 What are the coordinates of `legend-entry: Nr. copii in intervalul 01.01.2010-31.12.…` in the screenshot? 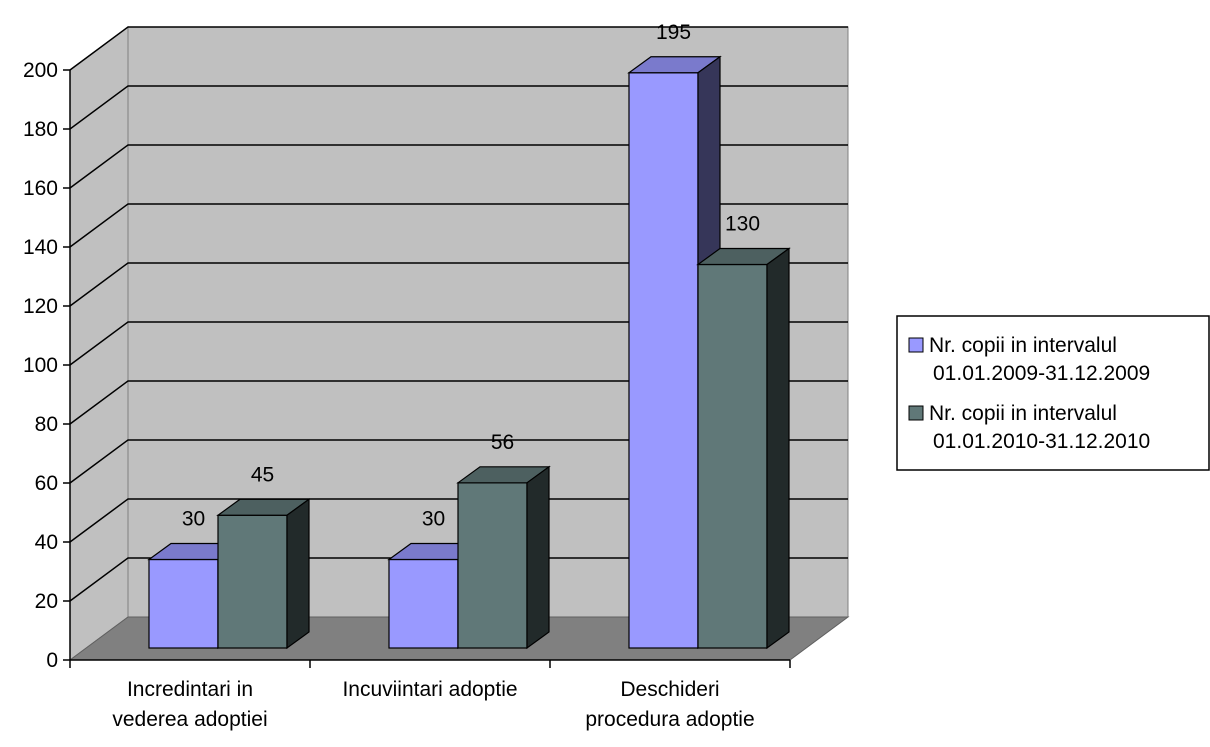 It's located at (1039, 427).